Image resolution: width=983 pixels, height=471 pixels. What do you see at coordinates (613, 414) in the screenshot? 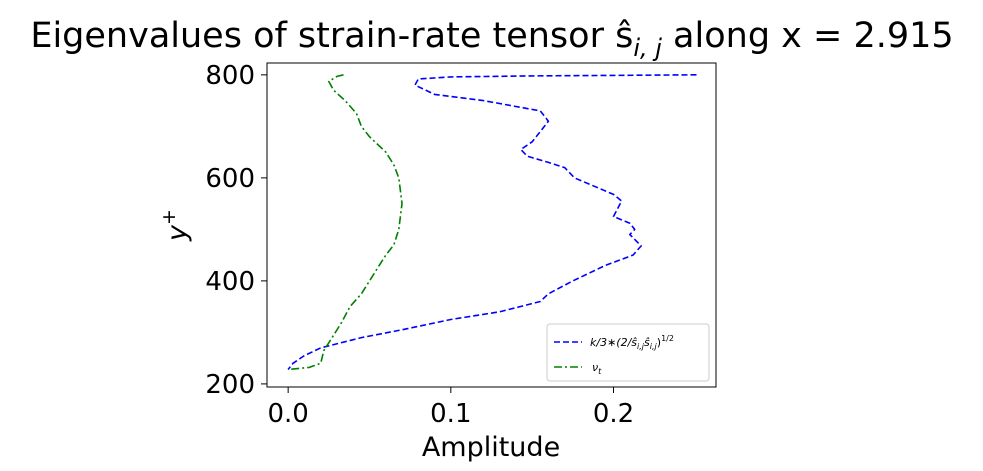
I see `x-tick-label: 0.2` at bounding box center [613, 414].